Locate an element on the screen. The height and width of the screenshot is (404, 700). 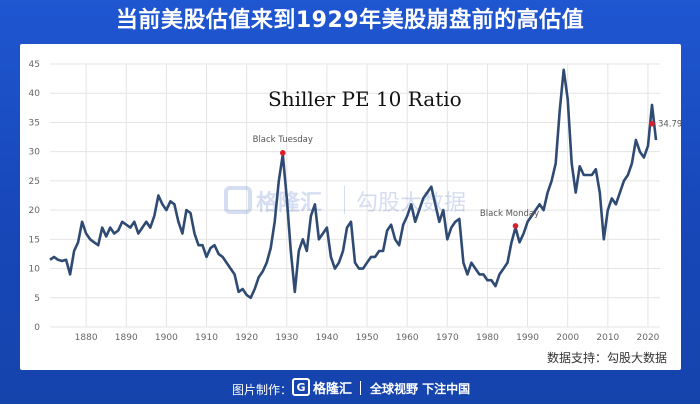
x-tick-label: 1950 is located at coordinates (367, 338).